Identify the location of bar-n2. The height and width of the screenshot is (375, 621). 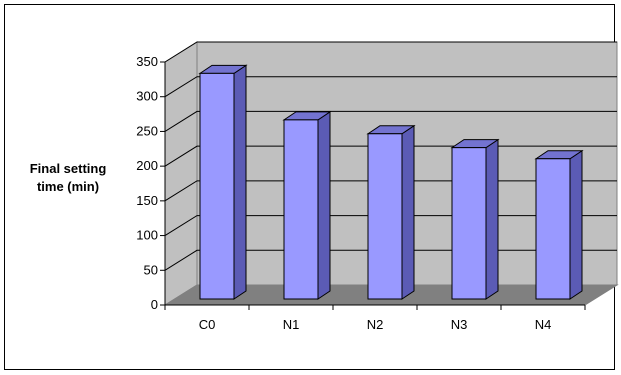
(385, 216).